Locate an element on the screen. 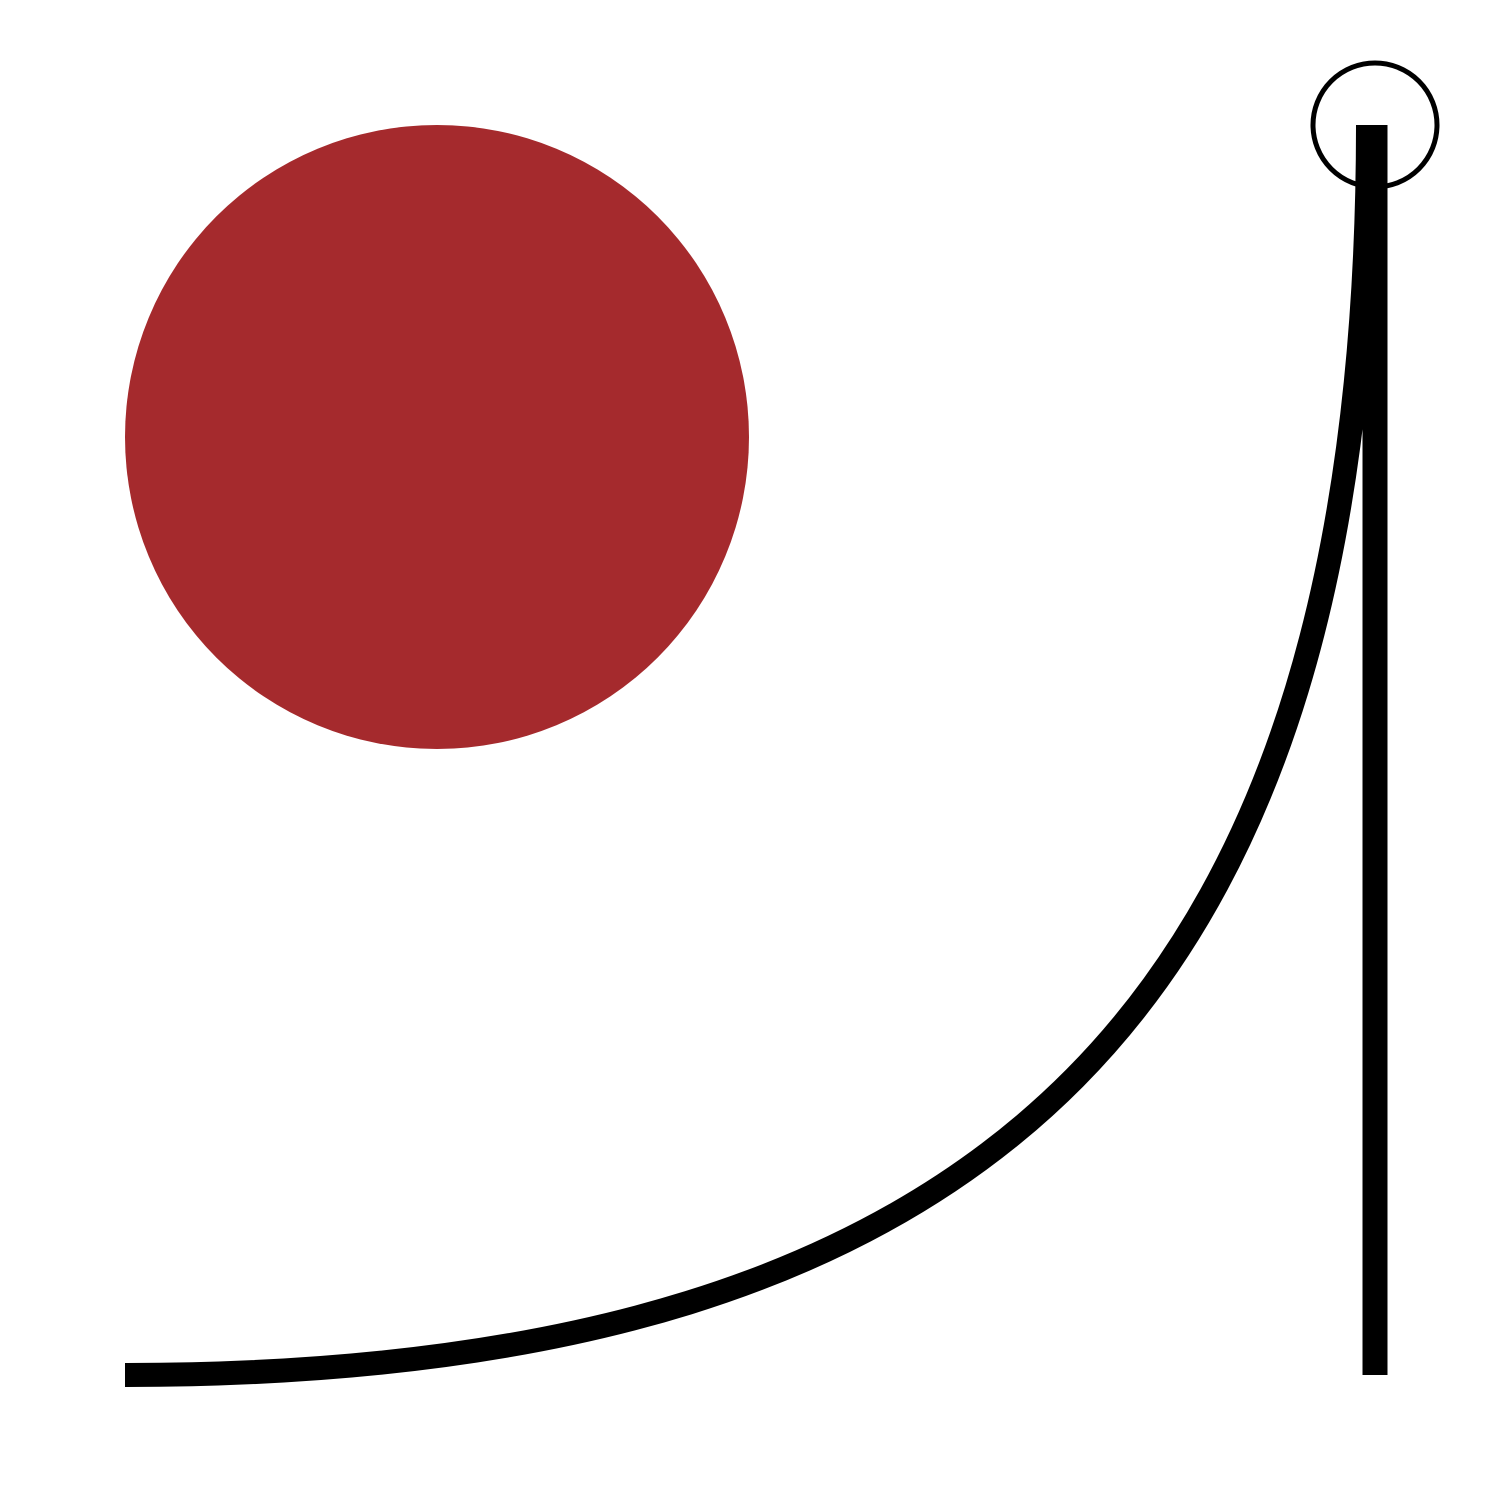  control-point-handle is located at coordinates (1375, 125).